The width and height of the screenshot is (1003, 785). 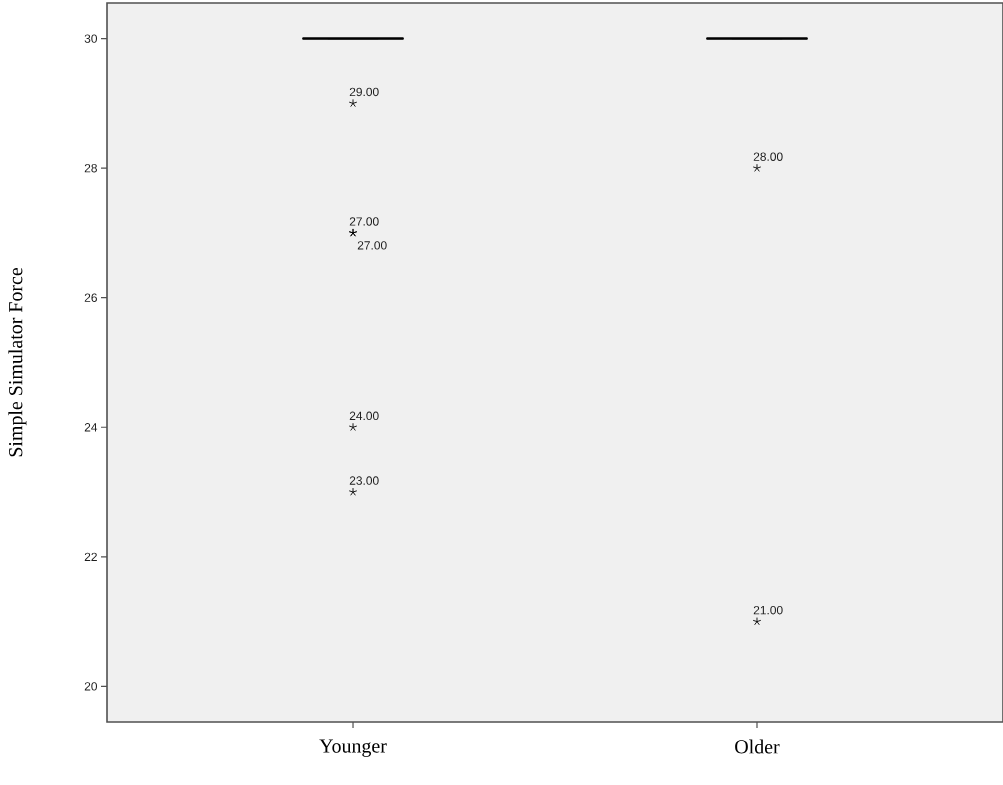 I want to click on x-tick-label: Older, so click(x=757, y=746).